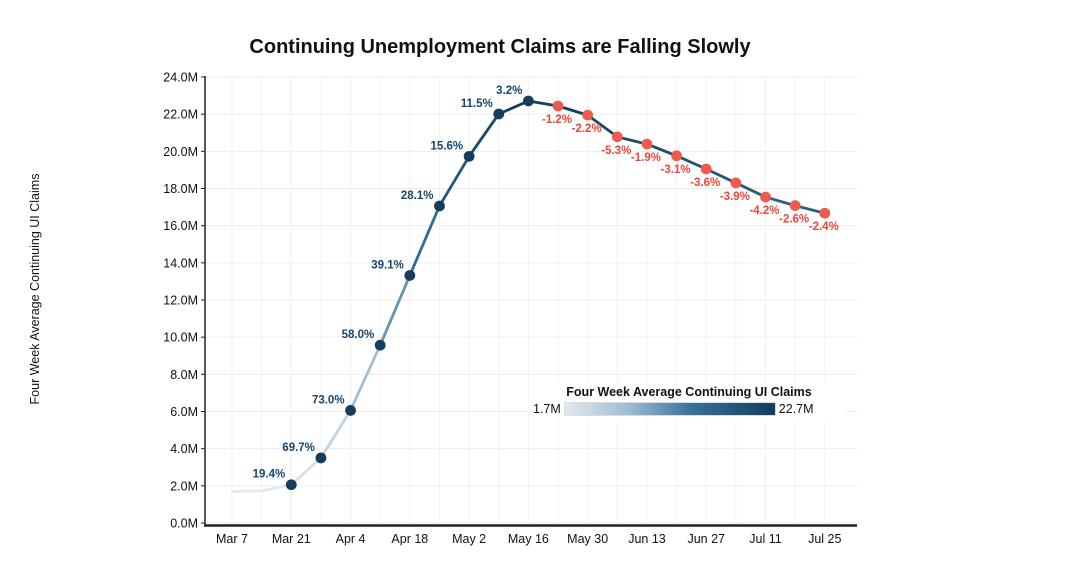 This screenshot has height=580, width=1068. Describe the element at coordinates (180, 115) in the screenshot. I see `y-tick-label: 22.0M` at that location.